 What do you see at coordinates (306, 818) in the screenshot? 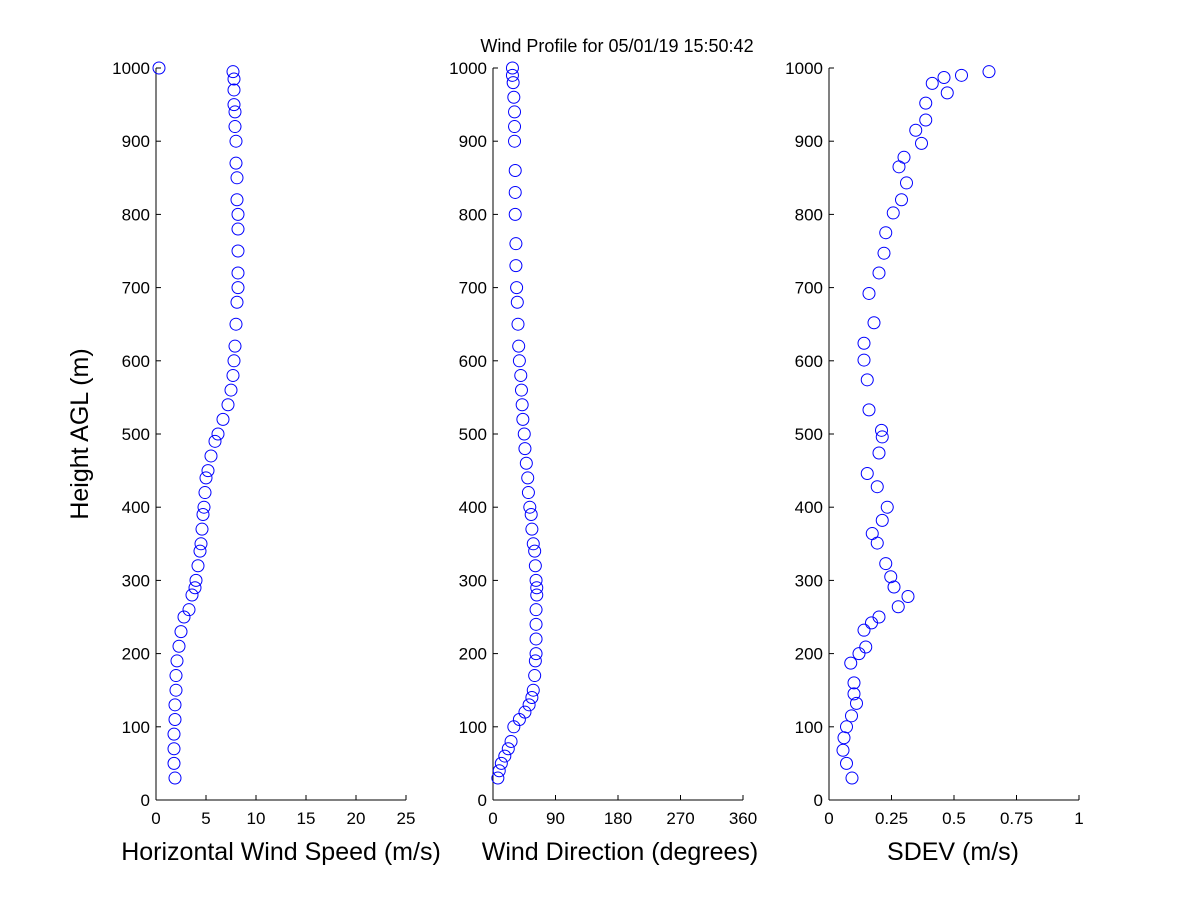
I see `x-tick-label: 15` at bounding box center [306, 818].